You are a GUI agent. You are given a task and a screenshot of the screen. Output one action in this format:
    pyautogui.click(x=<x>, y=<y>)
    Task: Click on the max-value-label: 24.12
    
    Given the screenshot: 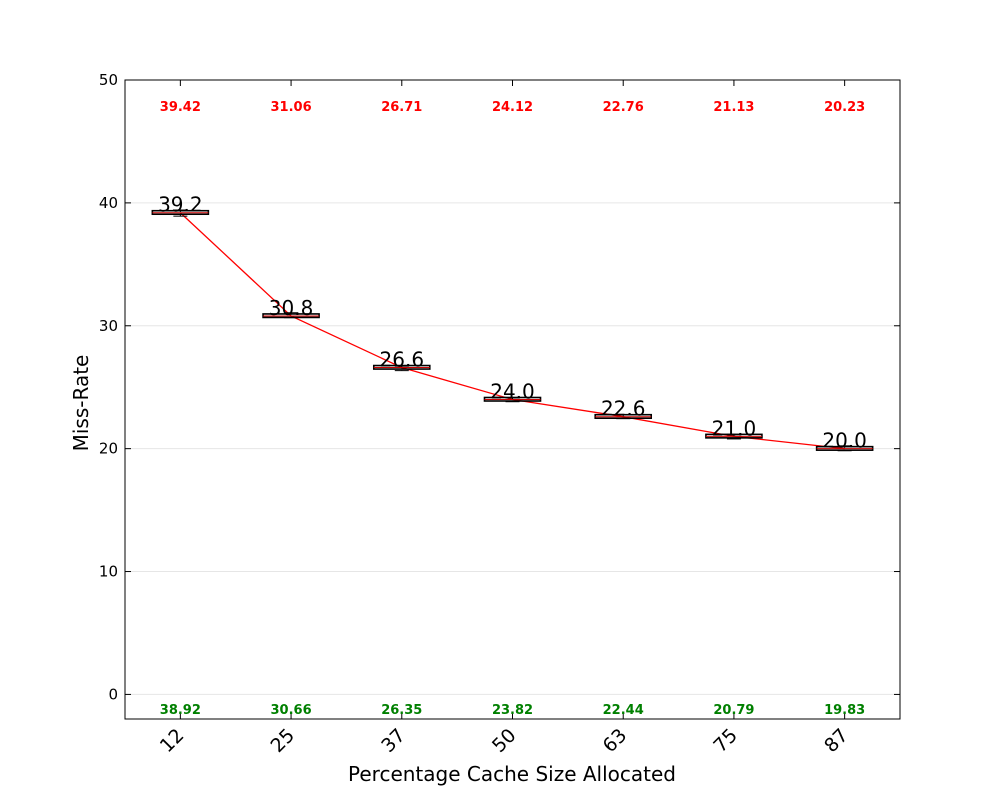 What is the action you would take?
    pyautogui.click(x=512, y=107)
    